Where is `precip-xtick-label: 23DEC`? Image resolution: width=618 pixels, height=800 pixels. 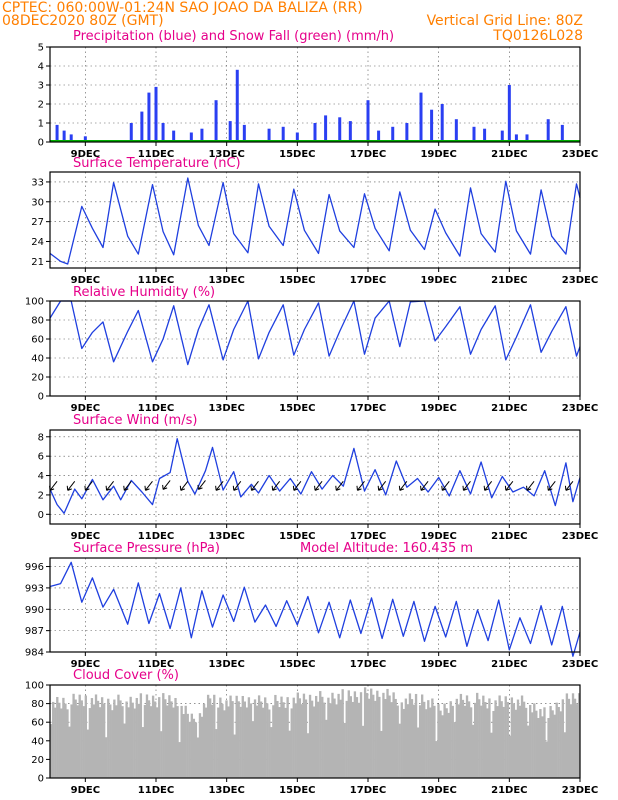 precip-xtick-label: 23DEC is located at coordinates (580, 154).